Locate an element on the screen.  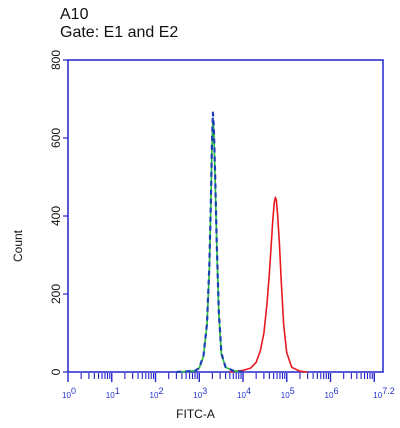
y-tick-label: 400 is located at coordinates (56, 216).